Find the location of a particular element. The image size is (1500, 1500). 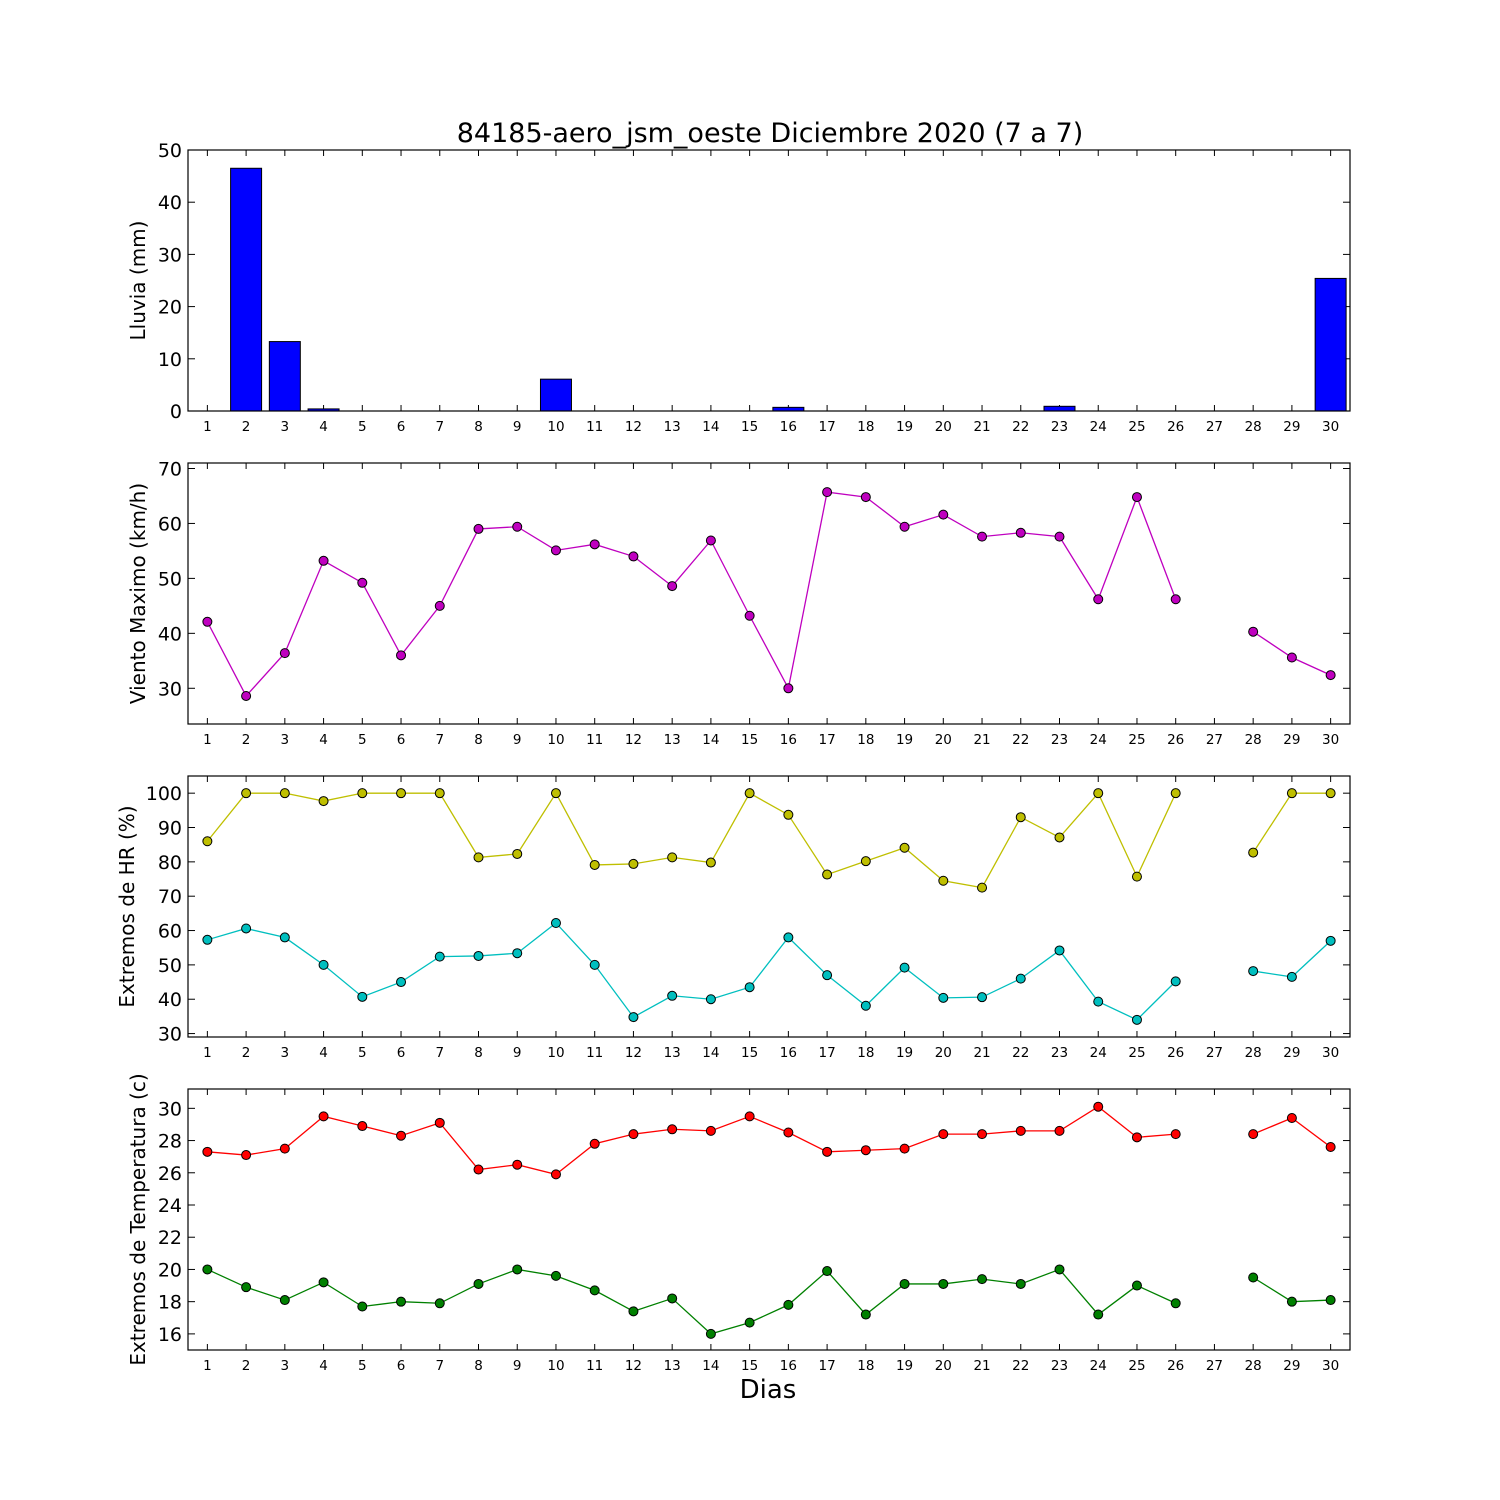

x-tick-label: 16 is located at coordinates (788, 1366).